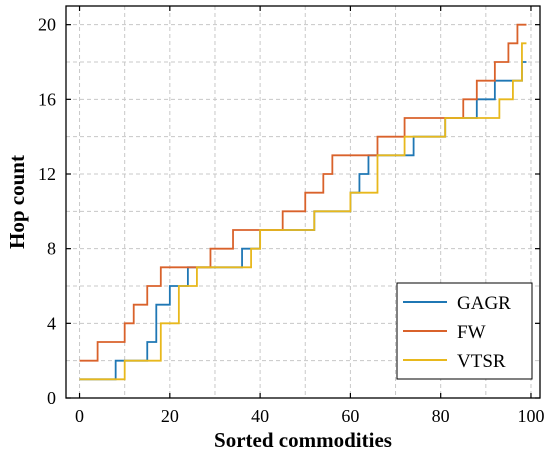 This screenshot has height=456, width=550. I want to click on x-tick-label: 40, so click(260, 416).